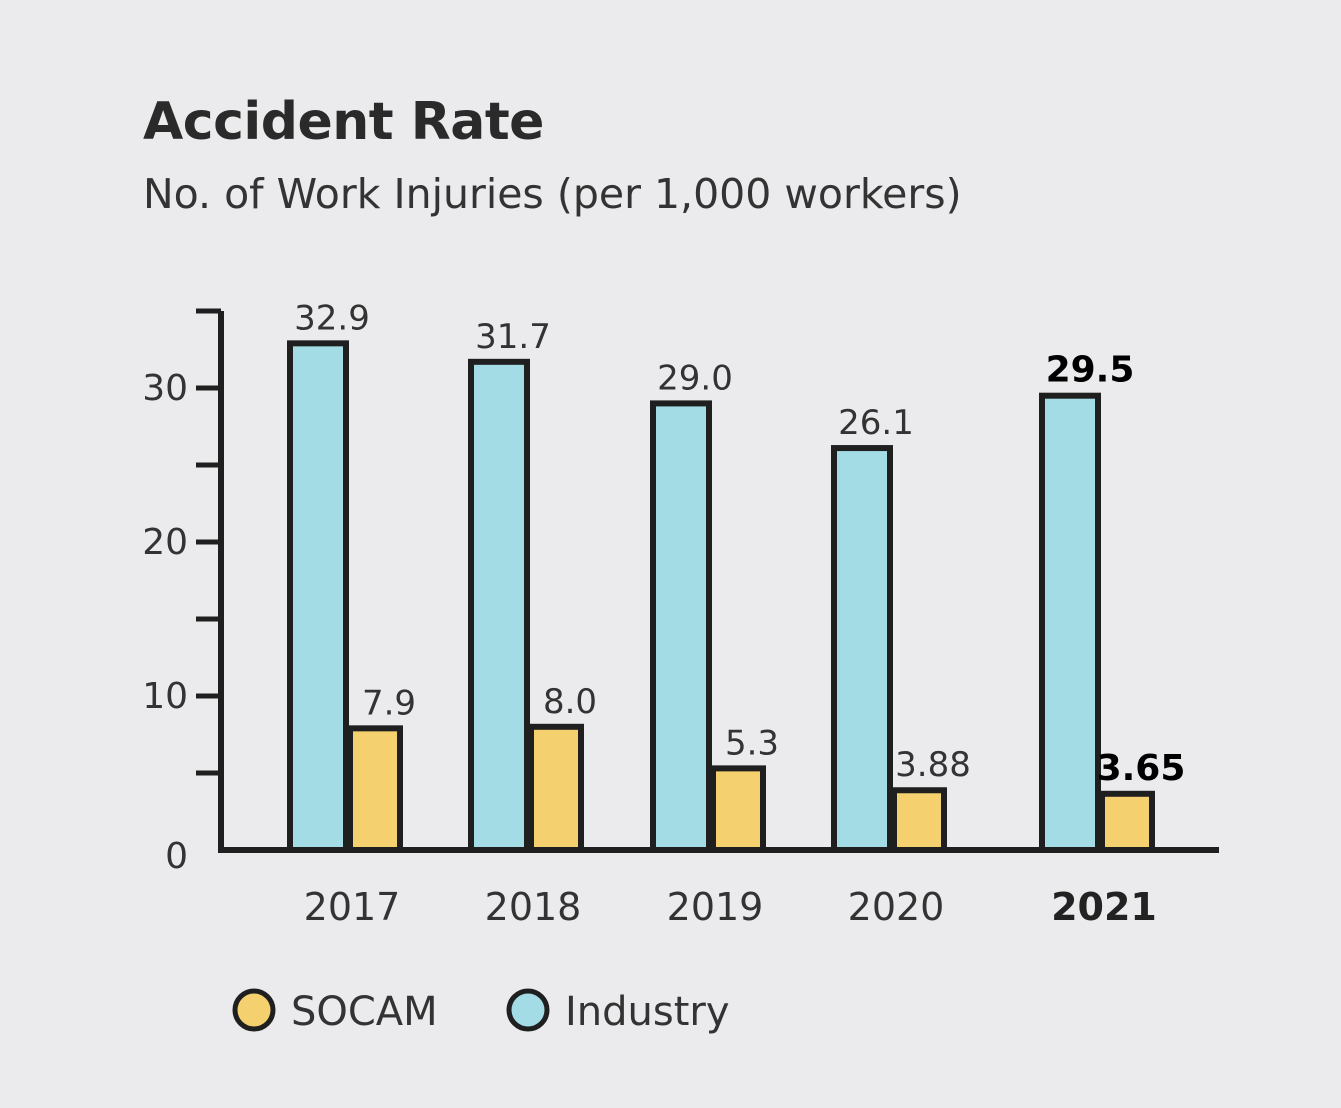 The height and width of the screenshot is (1108, 1341). I want to click on legend-swatch-socam, so click(254, 1010).